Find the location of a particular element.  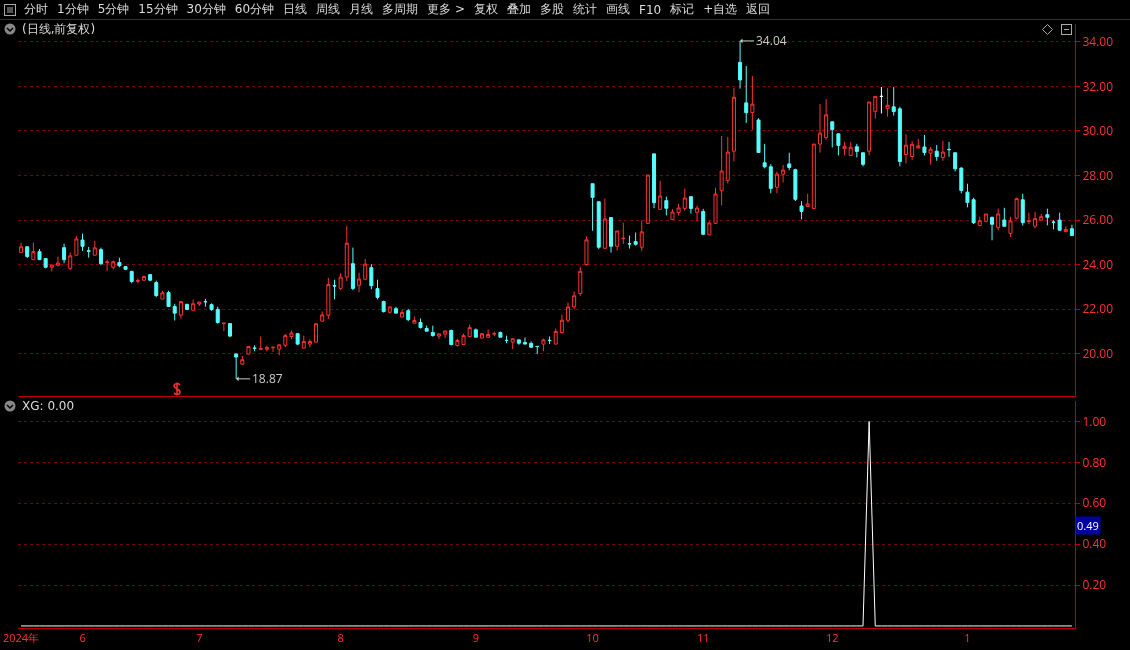

y-tick-label: 0.40 is located at coordinates (1094, 544).